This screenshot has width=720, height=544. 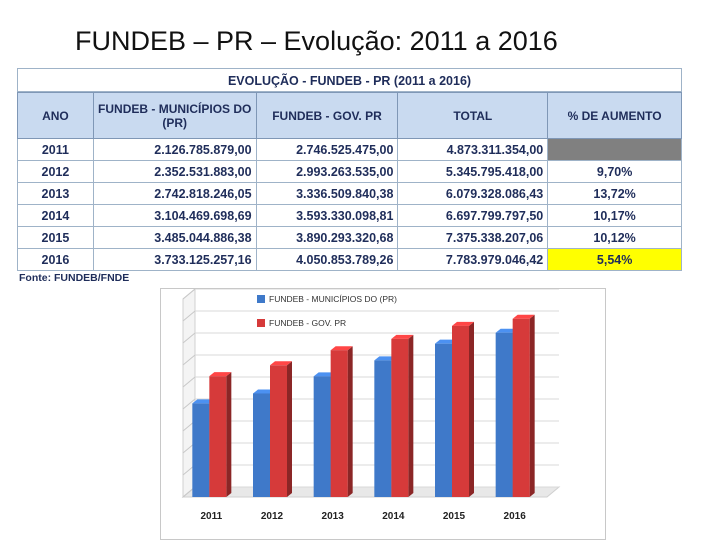 I want to click on x-tick-label: 2012, so click(x=272, y=516).